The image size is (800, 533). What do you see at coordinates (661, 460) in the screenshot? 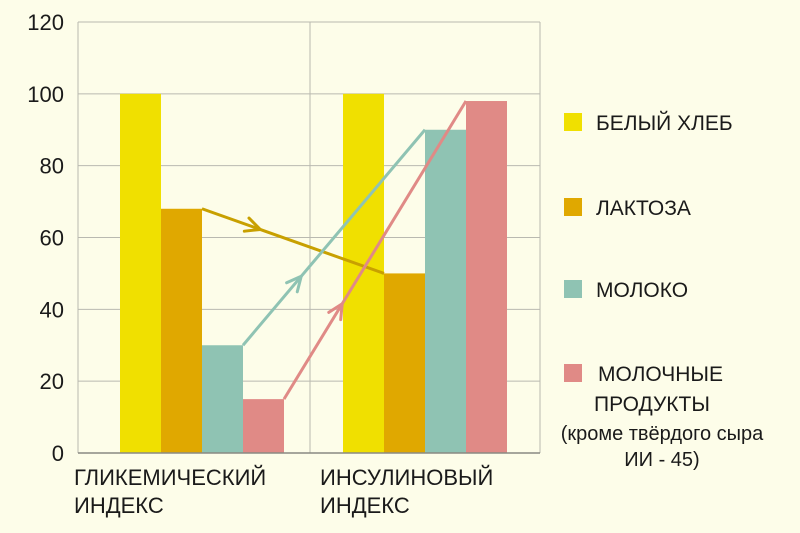
I see `legend-note: ИИ - 45)` at bounding box center [661, 460].